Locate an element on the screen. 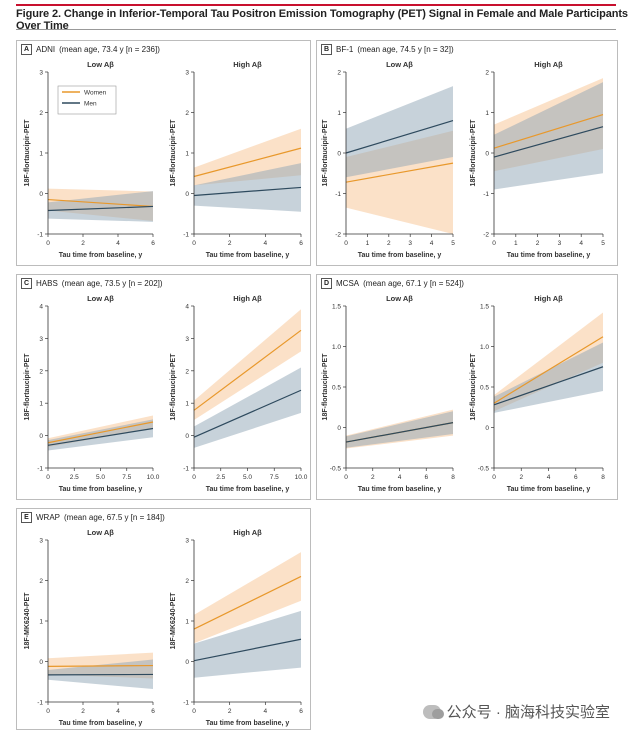 Image resolution: width=630 pixels, height=736 pixels. panel-header: C HABS (mean age, 73.5 y [n = 202]) is located at coordinates (92, 283).